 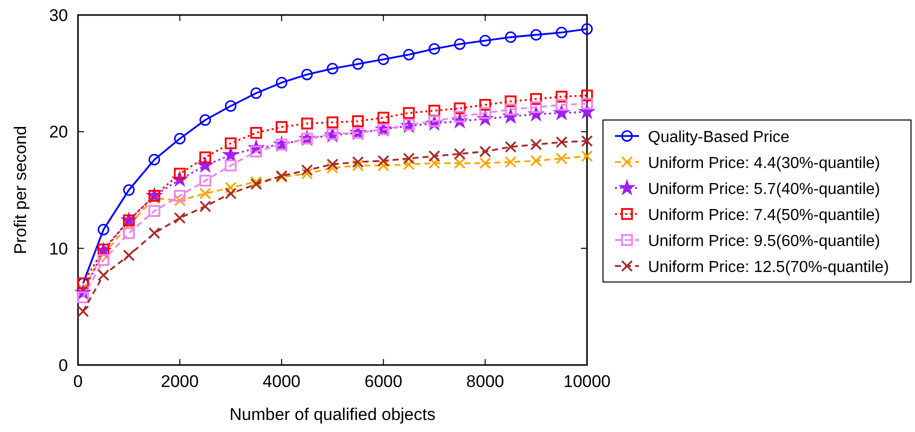 I want to click on legend-label: Uniform Price: 7.4(50%-quantile), so click(x=764, y=215).